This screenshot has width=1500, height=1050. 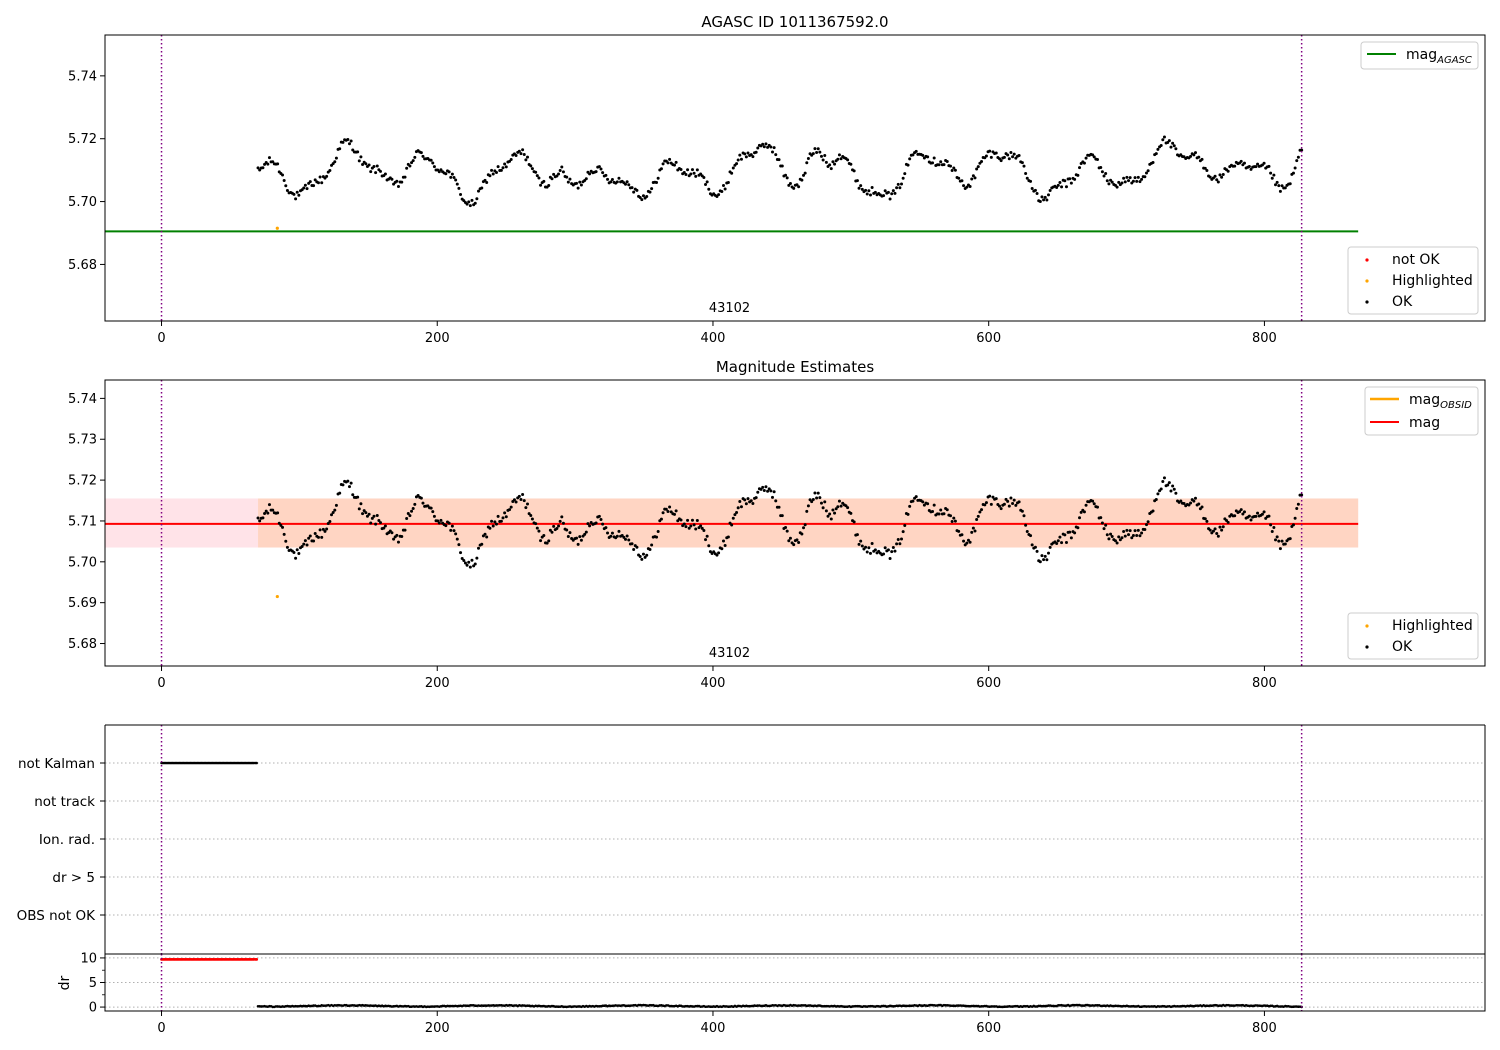 I want to click on legend-label-not-ok: not OK, so click(x=1416, y=260).